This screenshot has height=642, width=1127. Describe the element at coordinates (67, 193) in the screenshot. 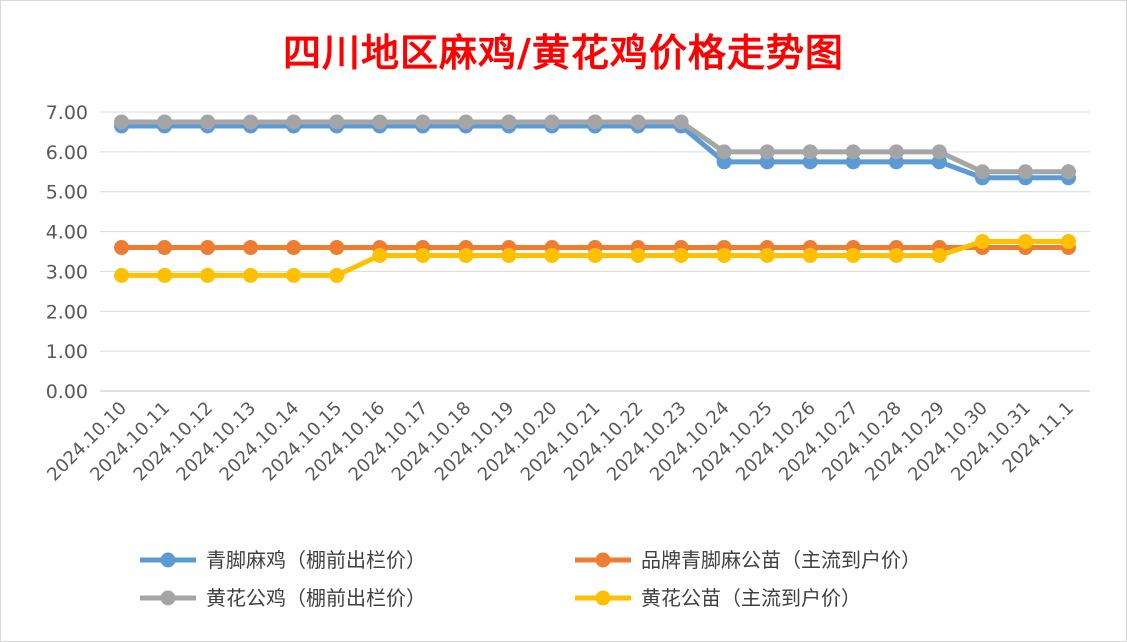

I see `y-tick-label: 5.00` at that location.